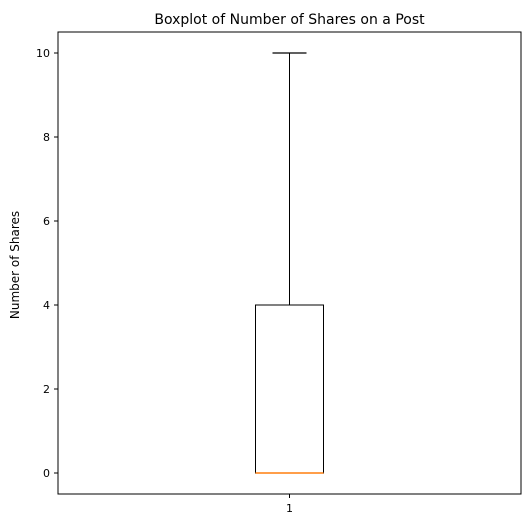 The width and height of the screenshot is (531, 528). Describe the element at coordinates (289, 508) in the screenshot. I see `x-tick-label: 1` at that location.